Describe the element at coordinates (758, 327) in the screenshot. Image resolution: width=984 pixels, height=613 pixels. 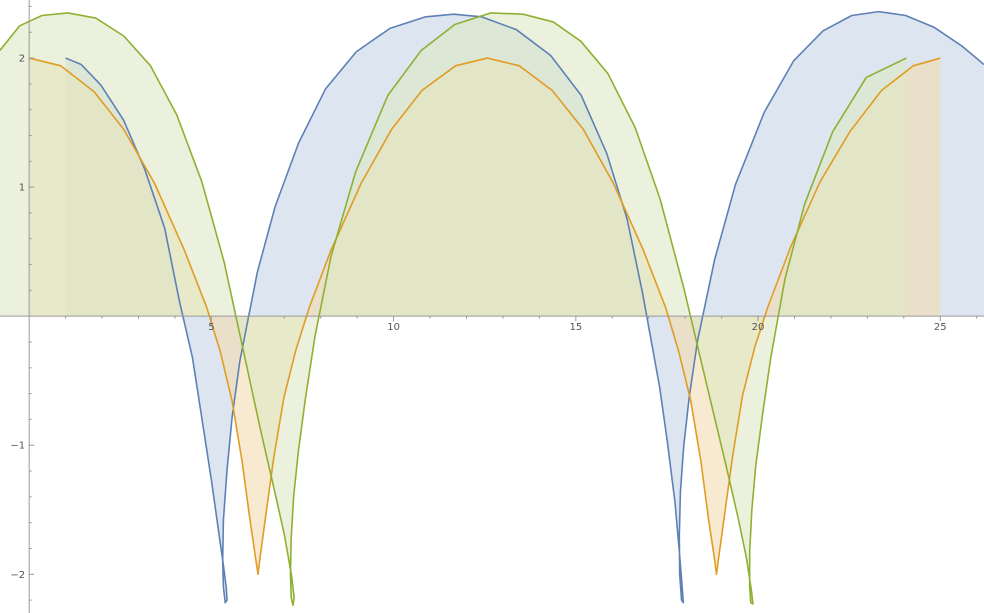
I see `x-tick-label: 20` at that location.